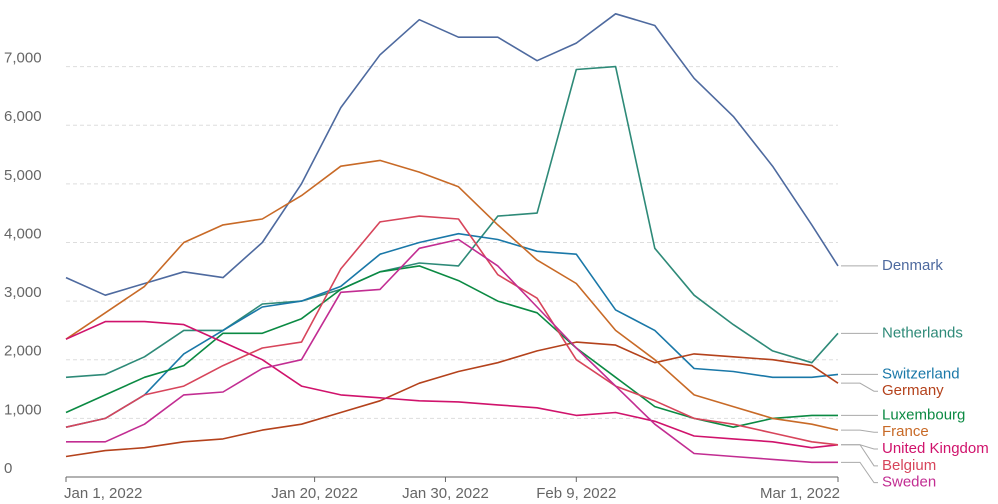 The height and width of the screenshot is (504, 998). I want to click on legend-label: France, so click(905, 431).